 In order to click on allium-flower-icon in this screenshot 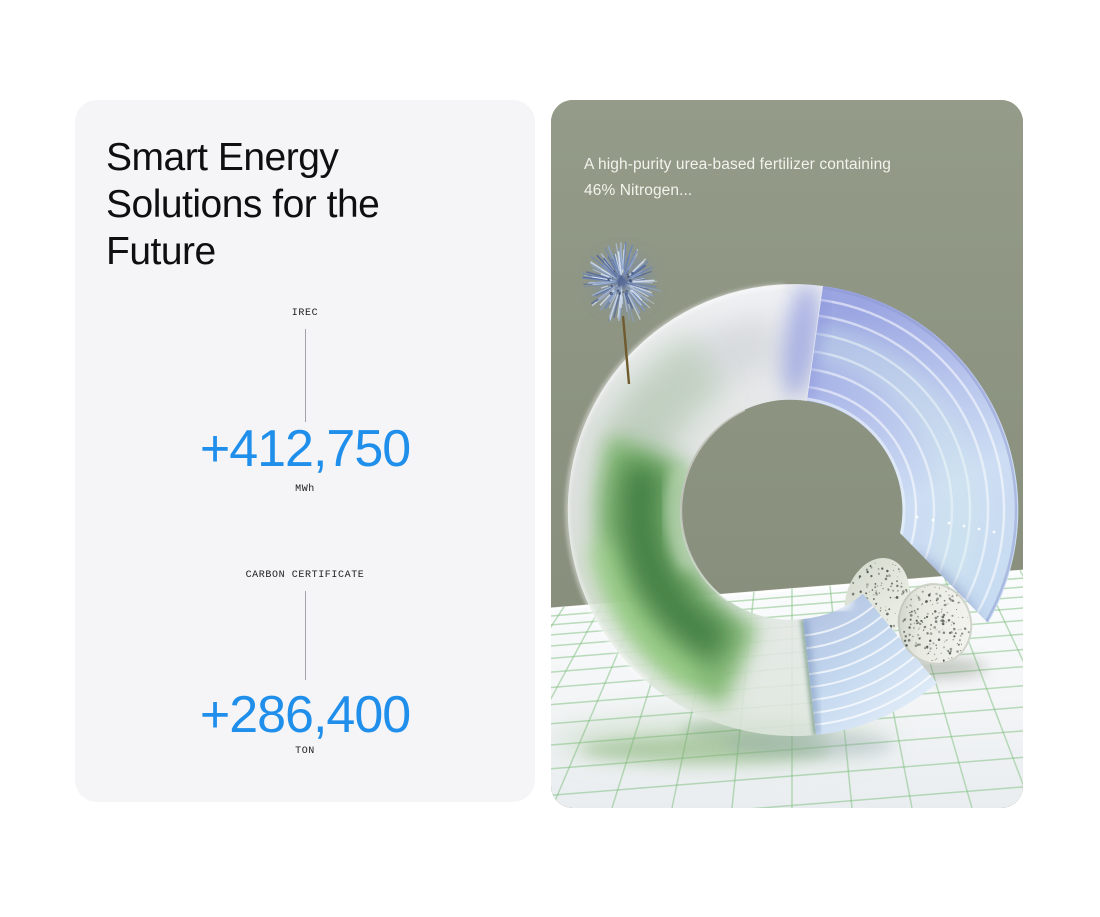, I will do `click(621, 313)`.